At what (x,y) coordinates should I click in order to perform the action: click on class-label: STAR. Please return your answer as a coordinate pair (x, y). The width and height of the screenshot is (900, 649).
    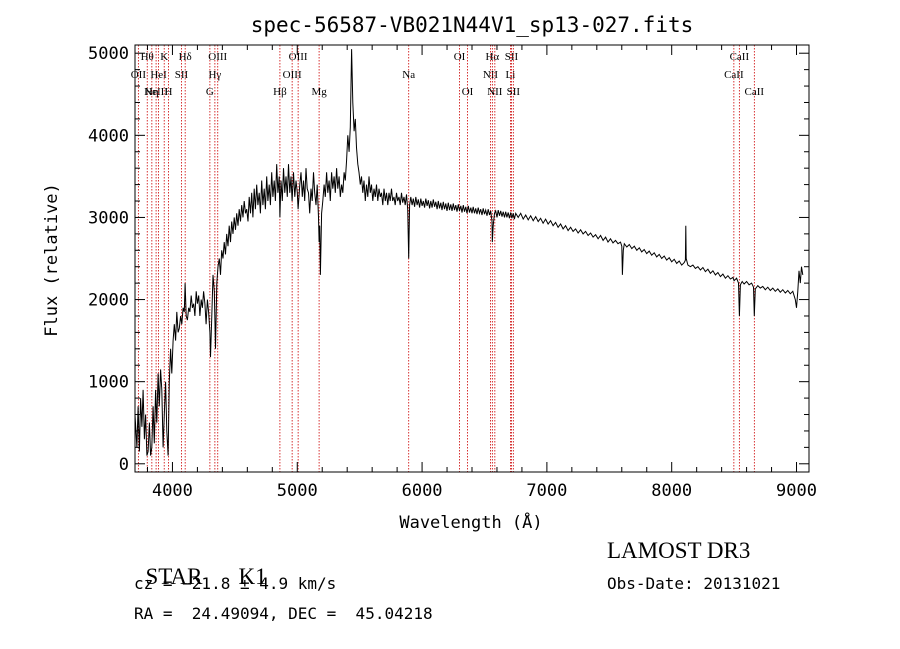
    Looking at the image, I should click on (174, 576).